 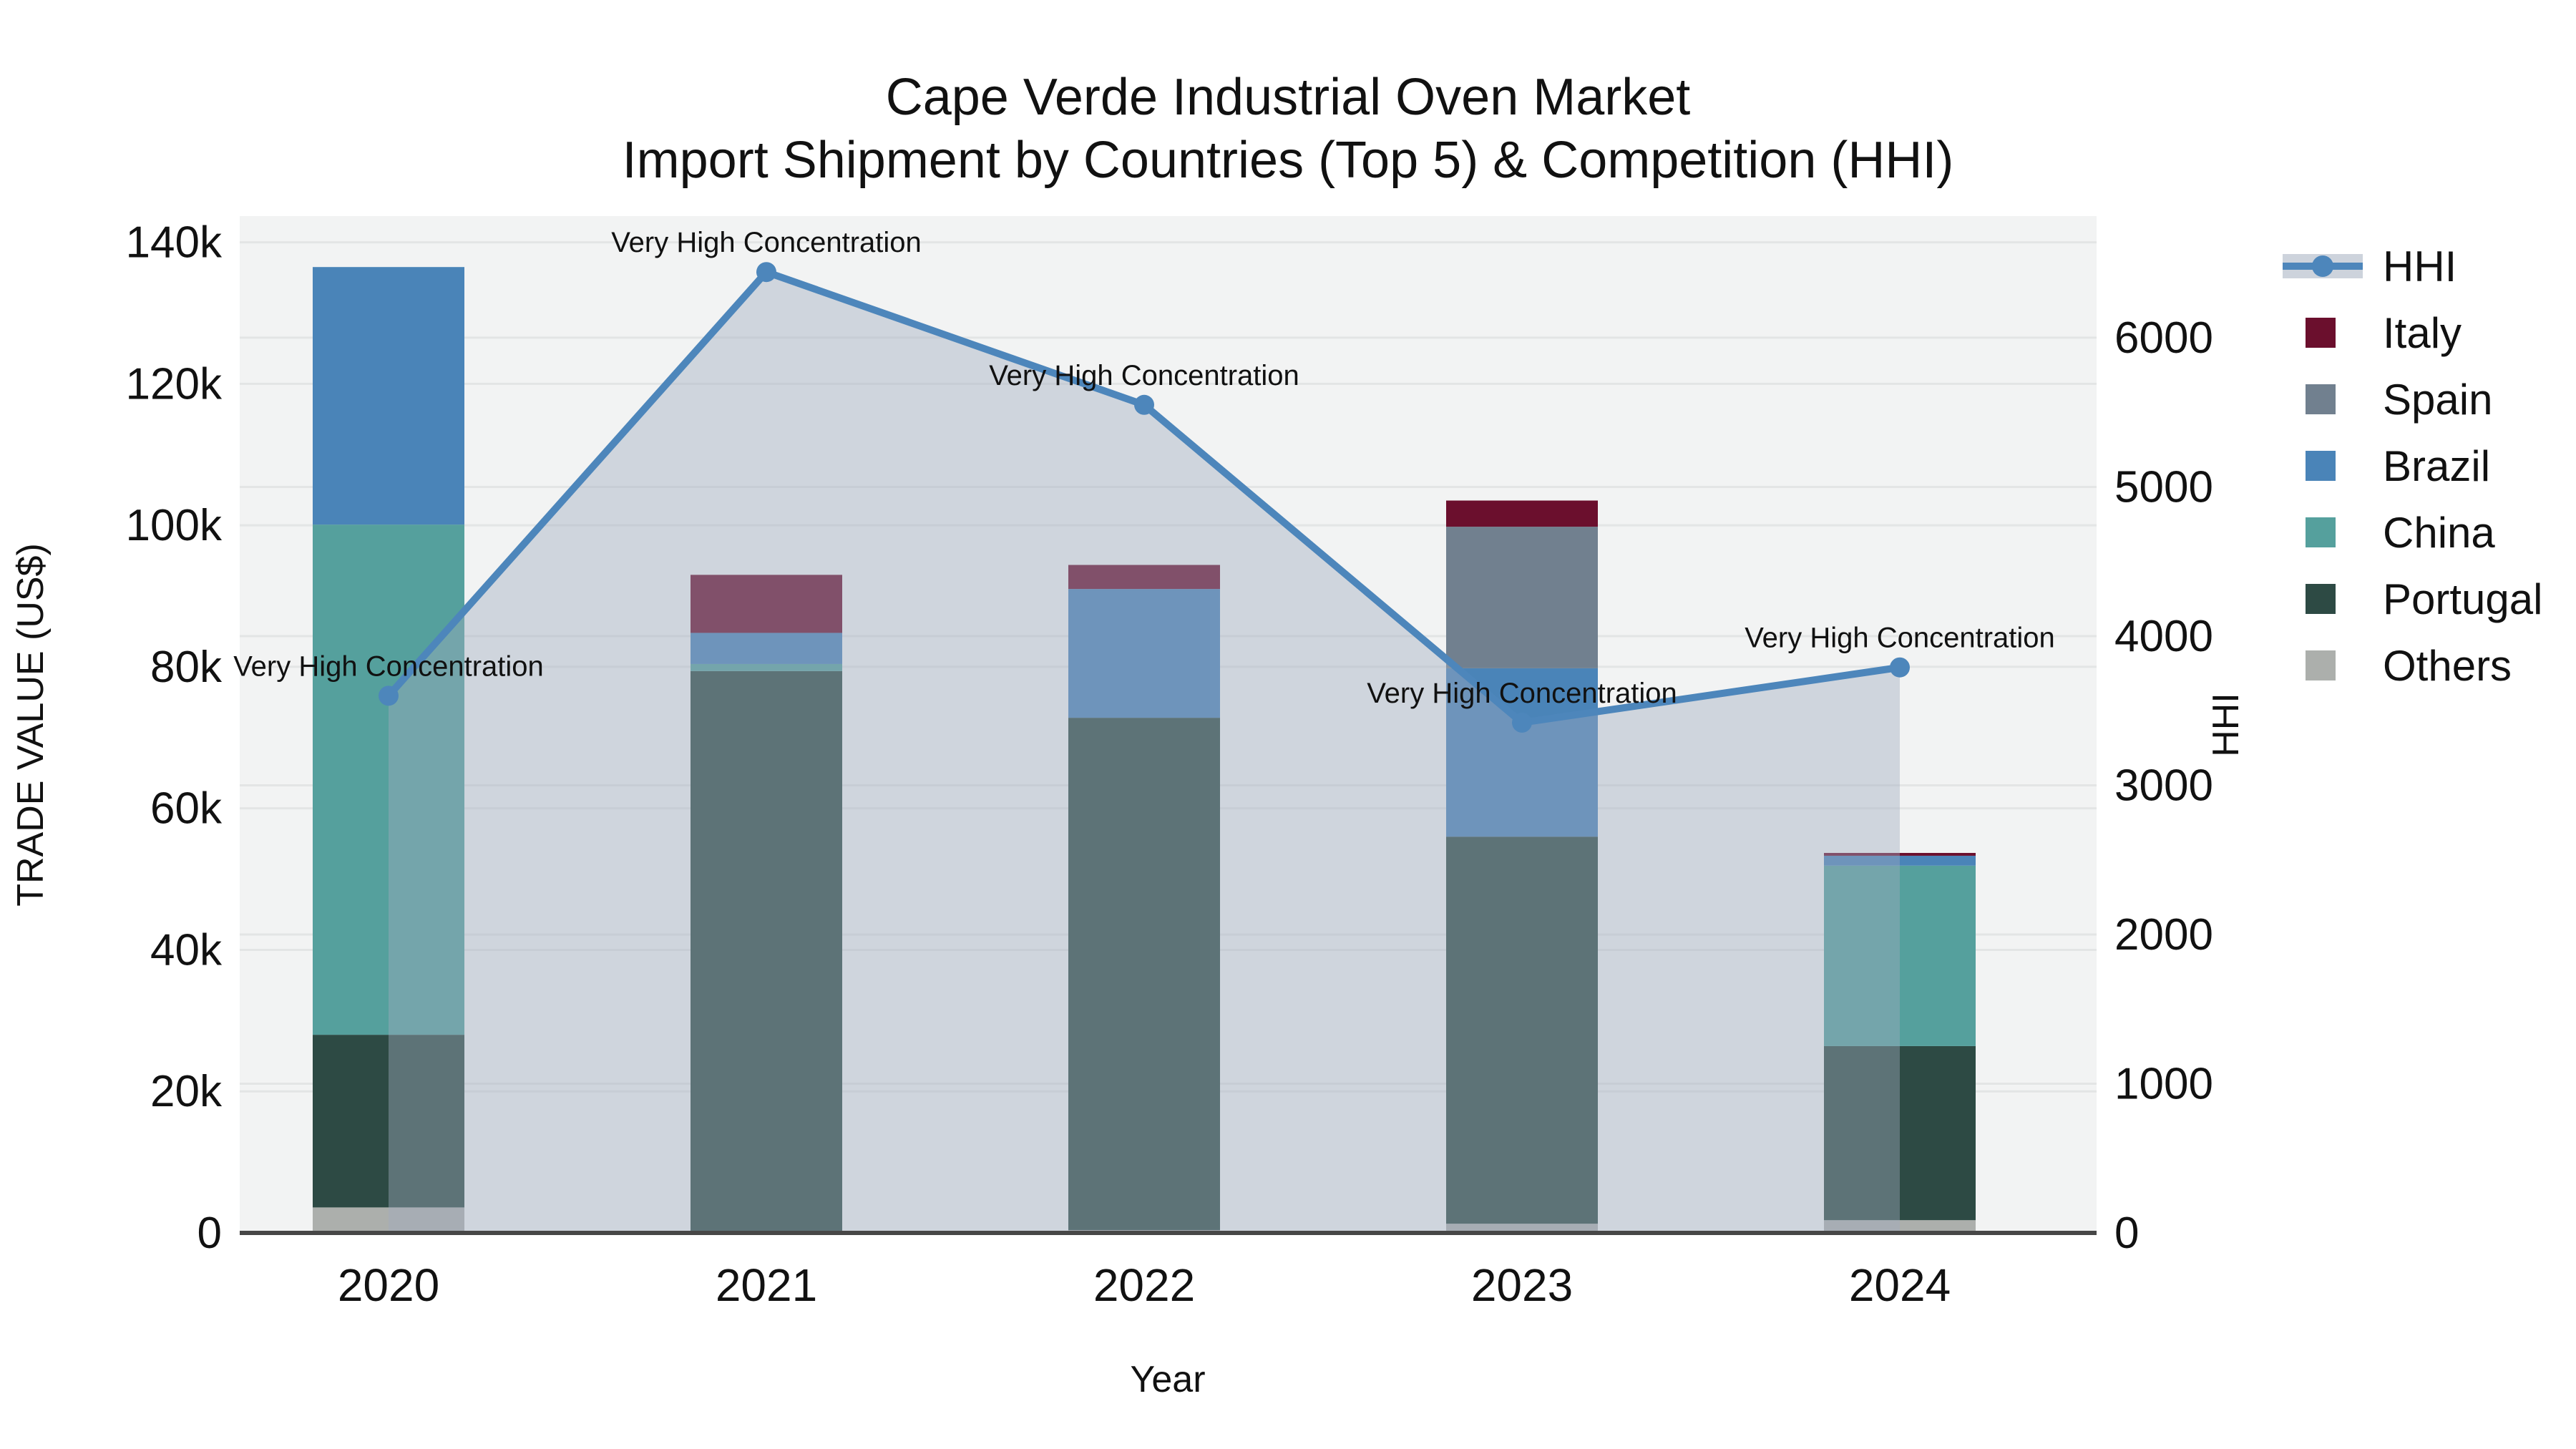 What do you see at coordinates (766, 648) in the screenshot?
I see `bar-segment-brazil-2021` at bounding box center [766, 648].